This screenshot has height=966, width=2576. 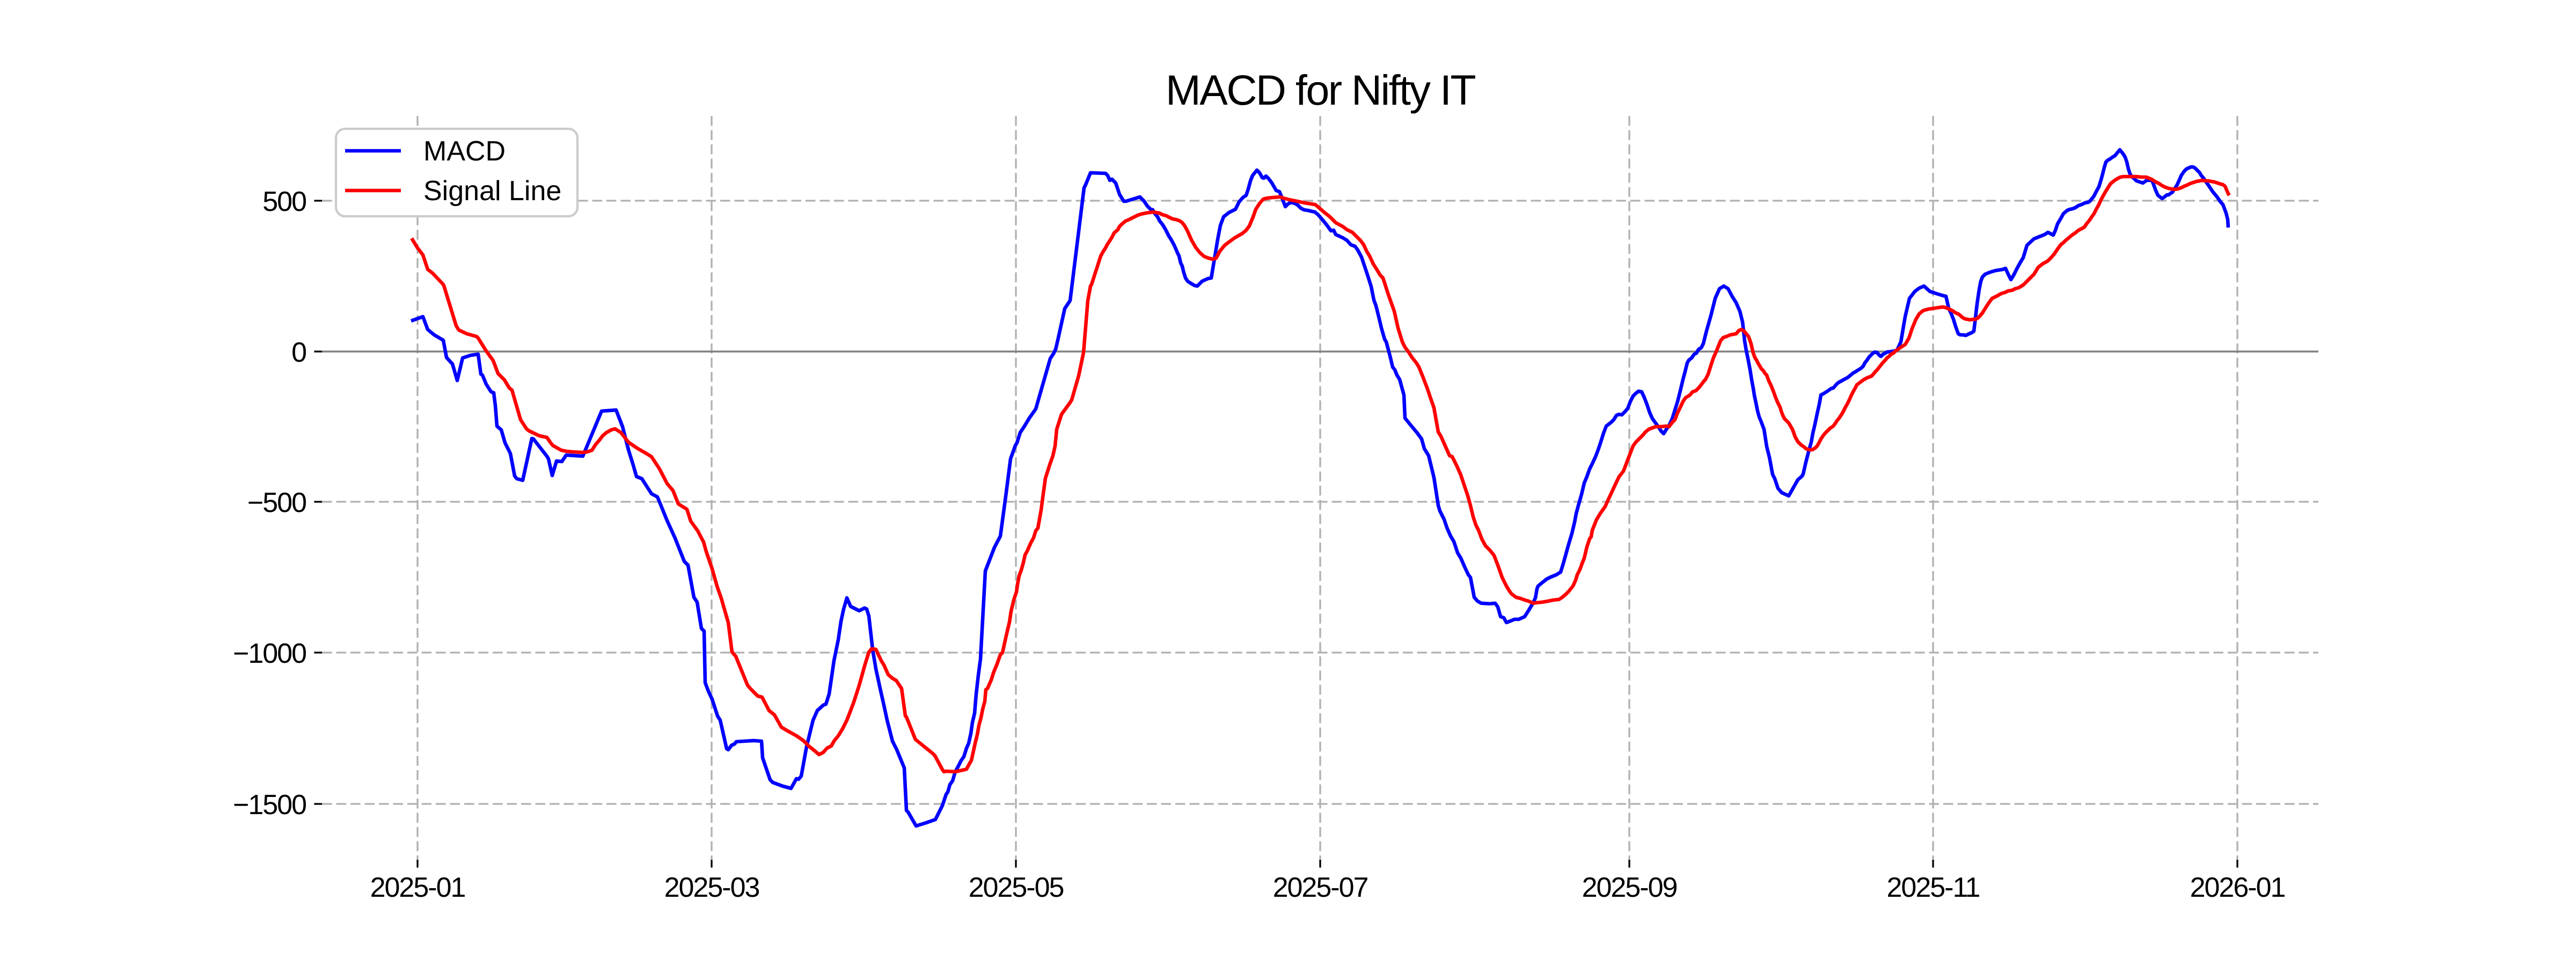 I want to click on svg-text: MACD, so click(x=464, y=151).